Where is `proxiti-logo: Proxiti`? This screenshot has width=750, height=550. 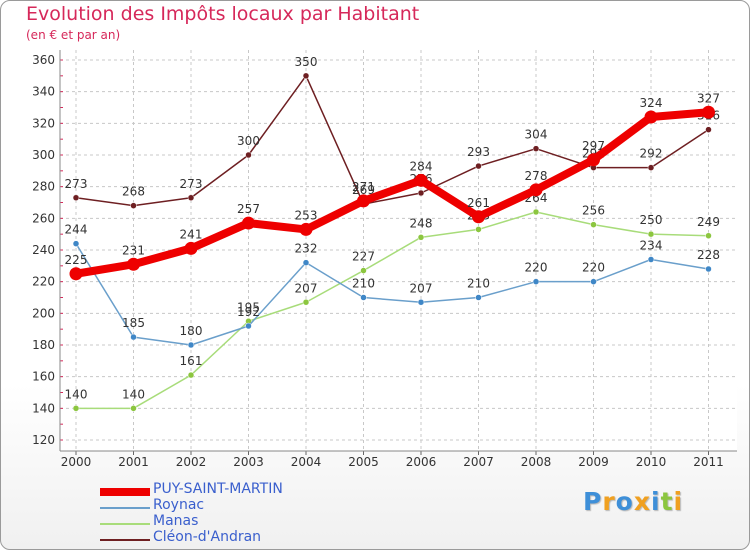 proxiti-logo: Proxiti is located at coordinates (633, 501).